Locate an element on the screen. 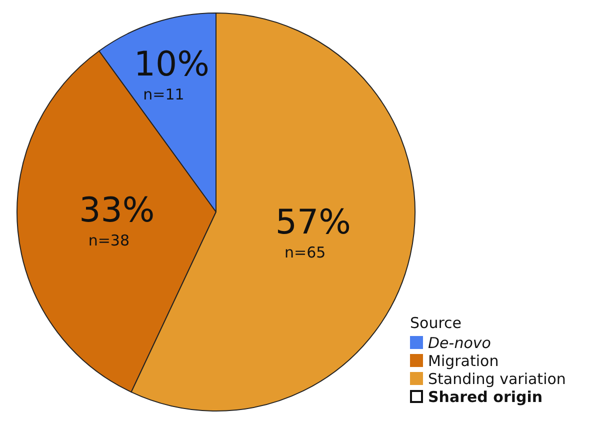  data-label: 33% n=38 is located at coordinates (117, 220).